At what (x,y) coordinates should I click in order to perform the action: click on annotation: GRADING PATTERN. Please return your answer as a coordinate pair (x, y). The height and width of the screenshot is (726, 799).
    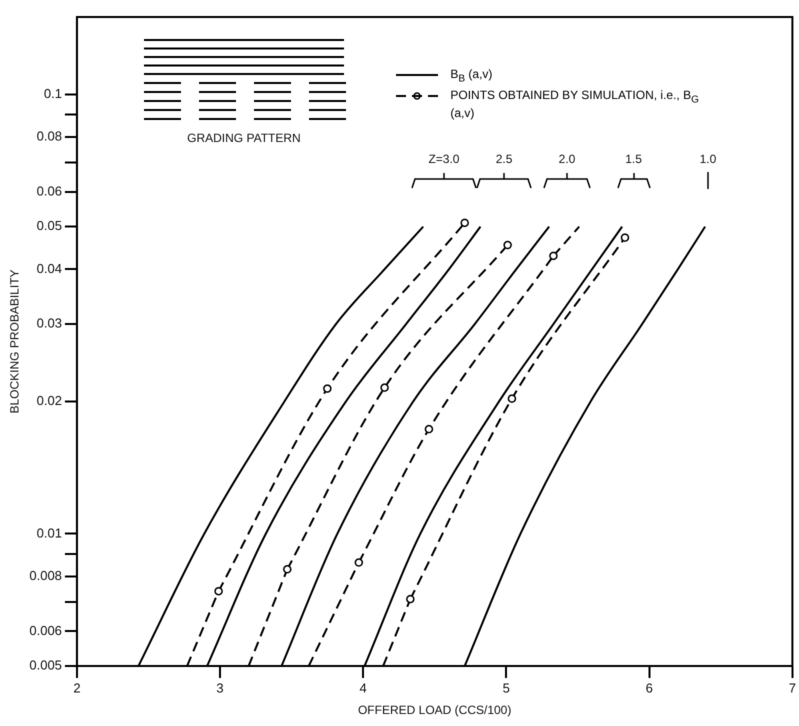
    Looking at the image, I should click on (244, 138).